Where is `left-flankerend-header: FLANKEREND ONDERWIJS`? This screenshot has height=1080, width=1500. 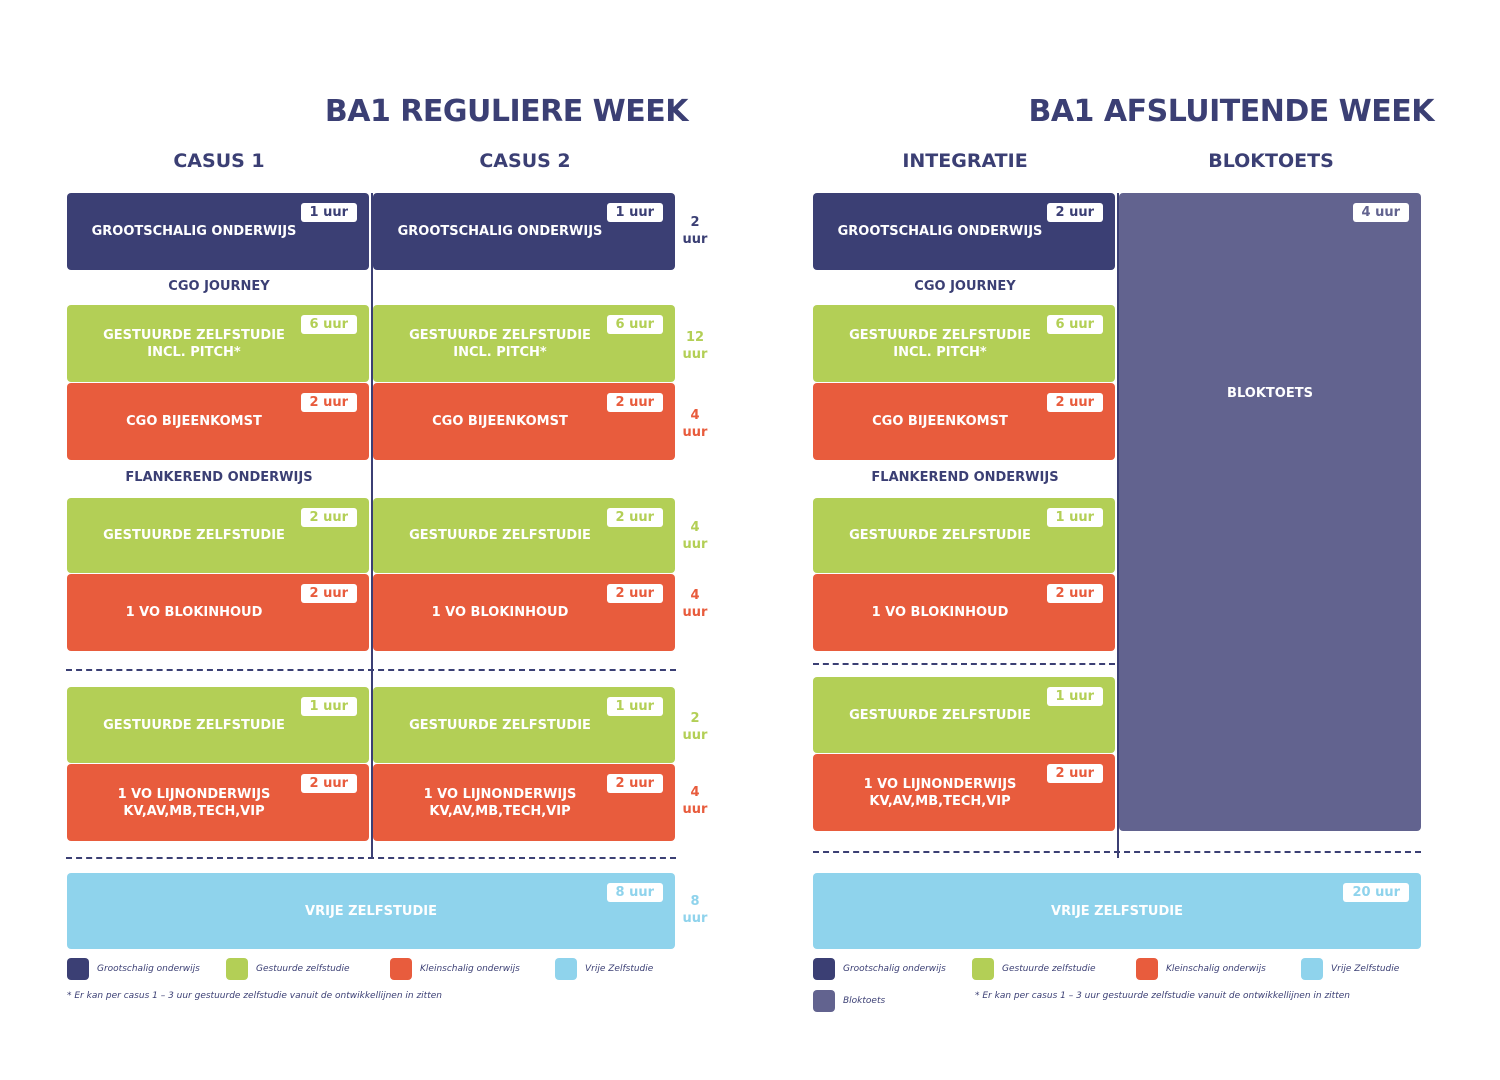 left-flankerend-header: FLANKEREND ONDERWIJS is located at coordinates (219, 477).